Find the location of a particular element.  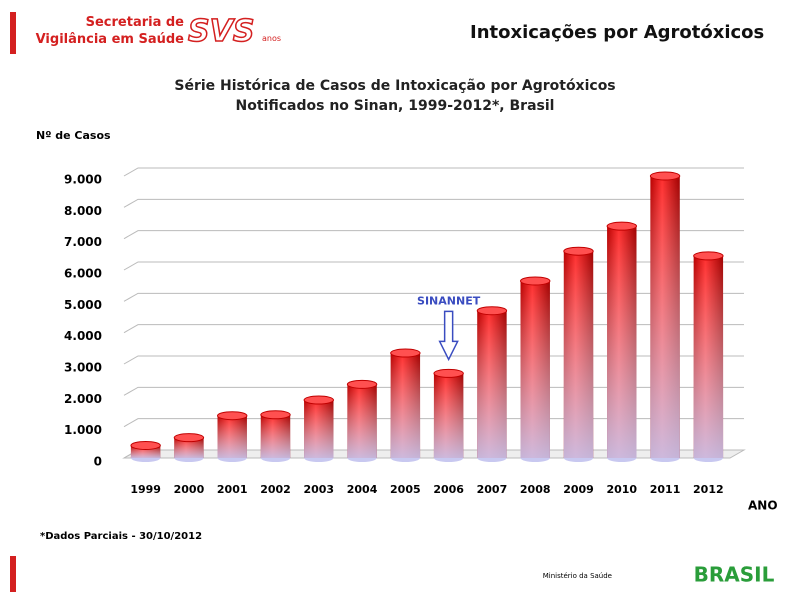

x-tick-label: 2010 is located at coordinates (621, 489).